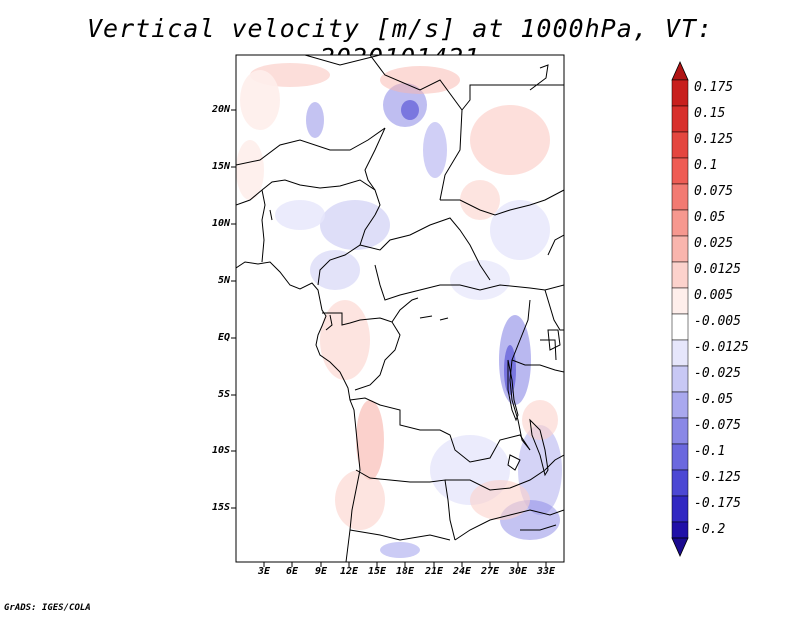 The width and height of the screenshot is (800, 618). Describe the element at coordinates (714, 191) in the screenshot. I see `colorbar-label: 0.075` at that location.